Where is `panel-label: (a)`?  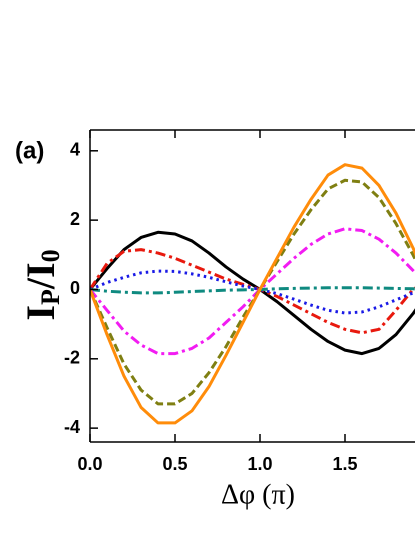
panel-label: (a) is located at coordinates (29, 150).